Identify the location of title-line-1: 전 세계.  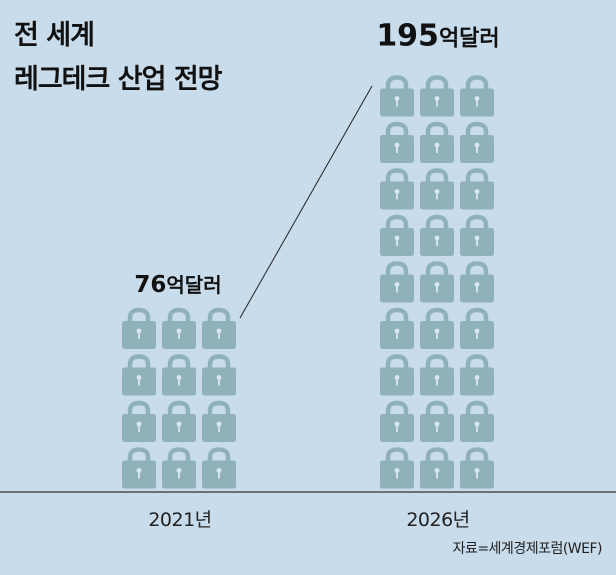
(54, 35).